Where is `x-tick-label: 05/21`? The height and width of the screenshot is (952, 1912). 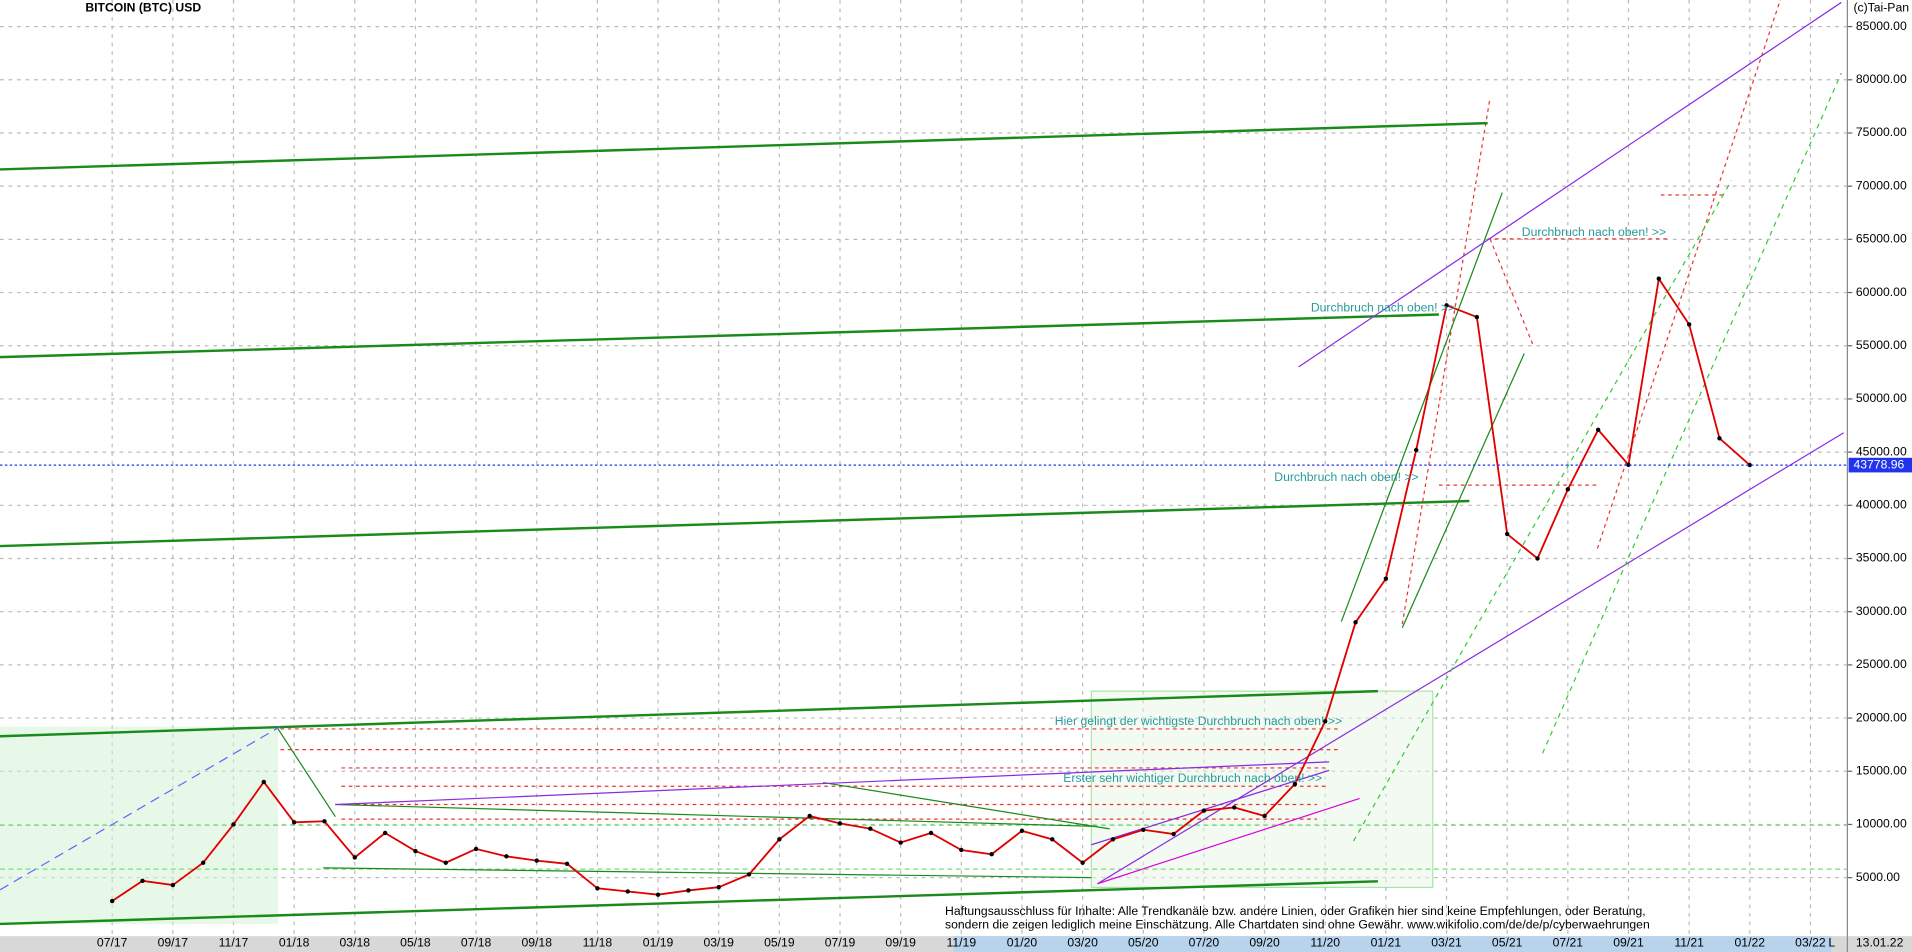
x-tick-label: 05/21 is located at coordinates (1507, 943).